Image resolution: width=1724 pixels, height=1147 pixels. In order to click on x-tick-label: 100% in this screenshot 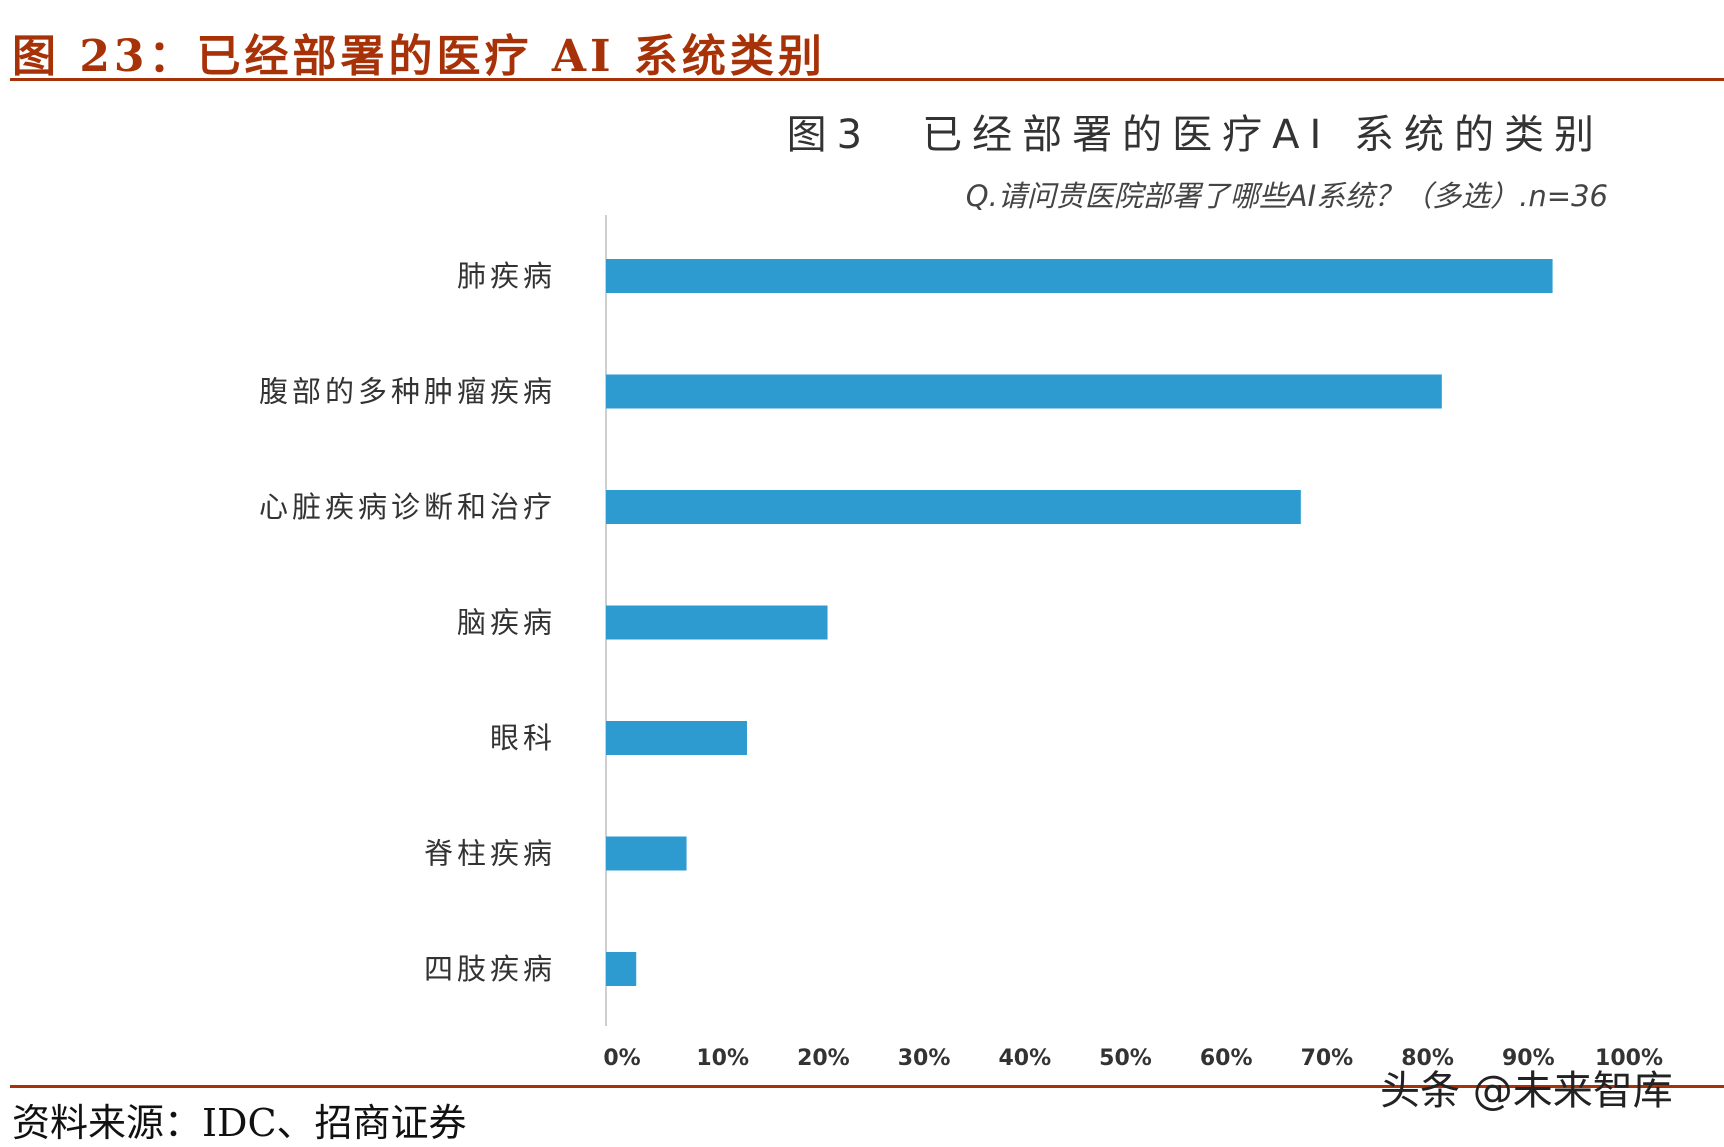, I will do `click(1629, 1058)`.